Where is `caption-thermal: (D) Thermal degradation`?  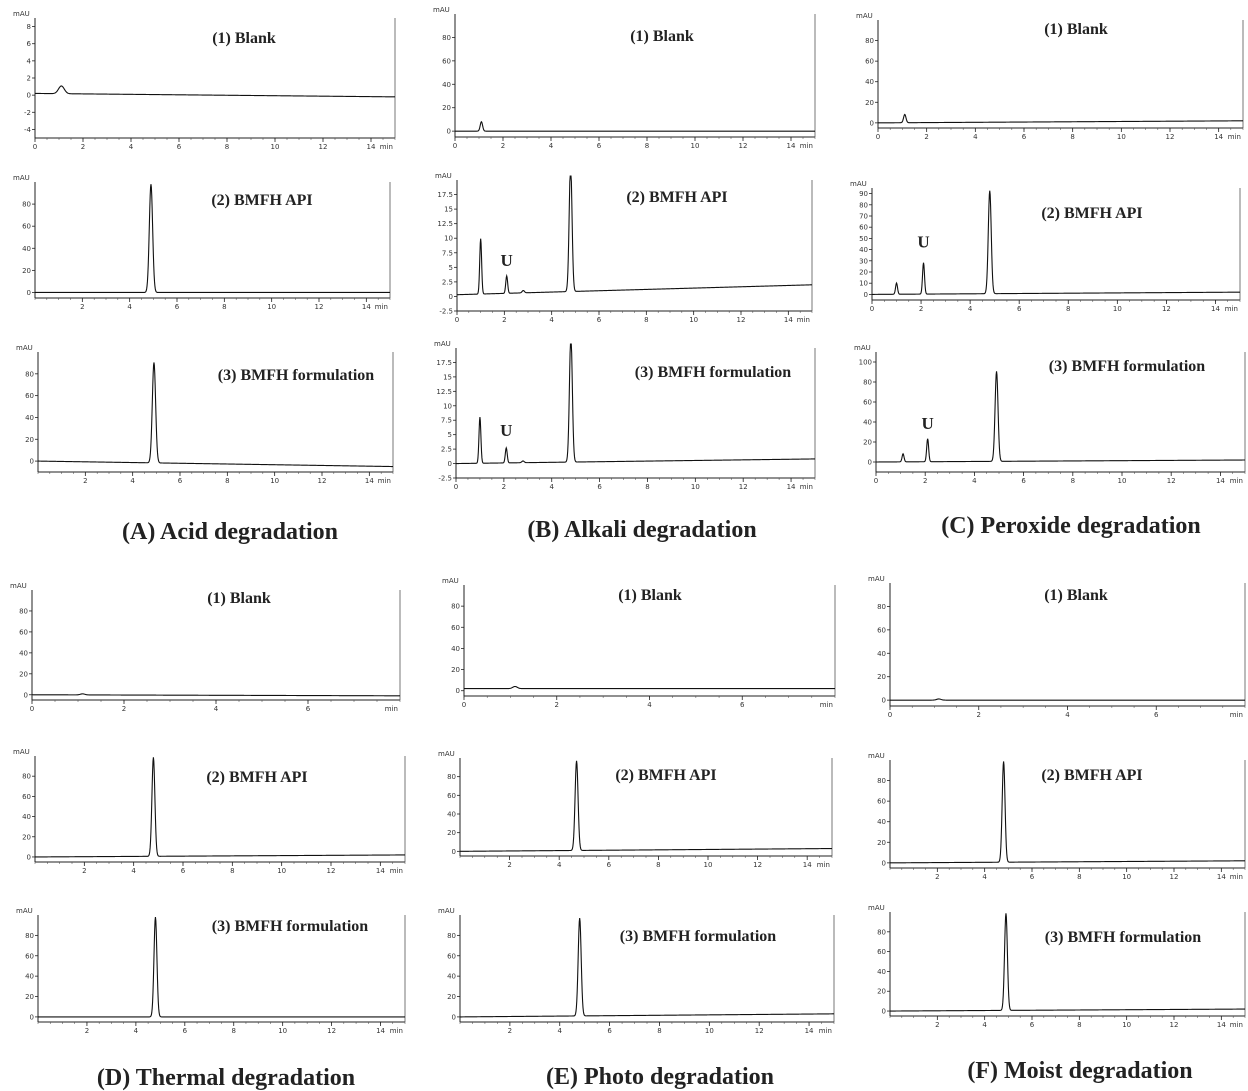
caption-thermal: (D) Thermal degradation is located at coordinates (226, 1078).